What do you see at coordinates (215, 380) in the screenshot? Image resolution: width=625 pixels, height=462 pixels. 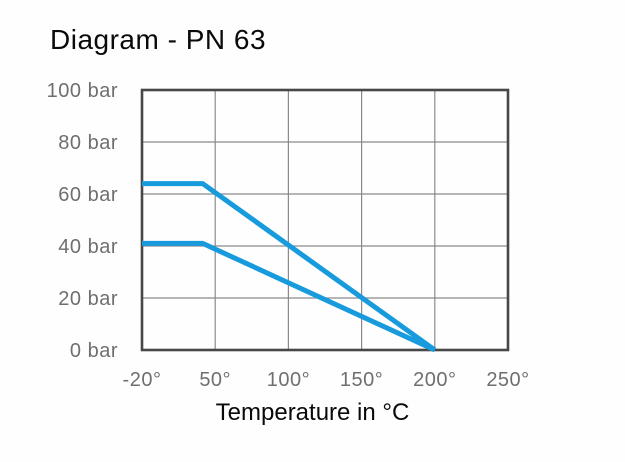 I see `x-tick-label: 50°` at bounding box center [215, 380].